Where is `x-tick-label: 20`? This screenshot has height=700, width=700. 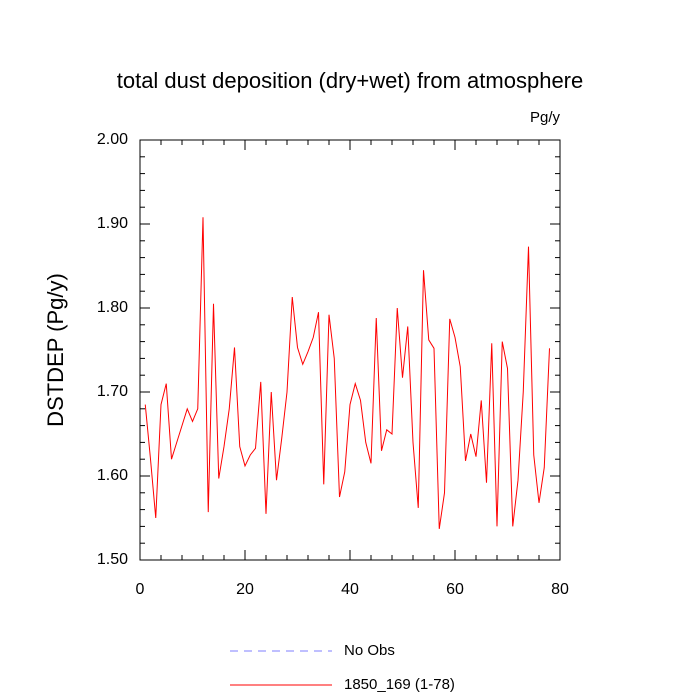
x-tick-label: 20 is located at coordinates (245, 589).